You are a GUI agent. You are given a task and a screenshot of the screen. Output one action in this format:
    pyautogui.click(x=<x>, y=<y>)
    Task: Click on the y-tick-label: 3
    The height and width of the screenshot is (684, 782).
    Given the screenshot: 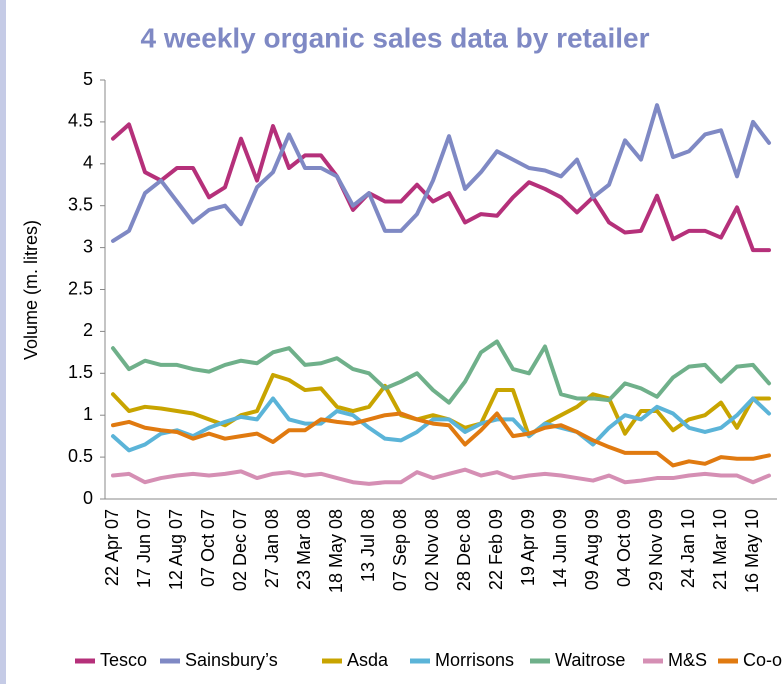 What is the action you would take?
    pyautogui.click(x=88, y=246)
    